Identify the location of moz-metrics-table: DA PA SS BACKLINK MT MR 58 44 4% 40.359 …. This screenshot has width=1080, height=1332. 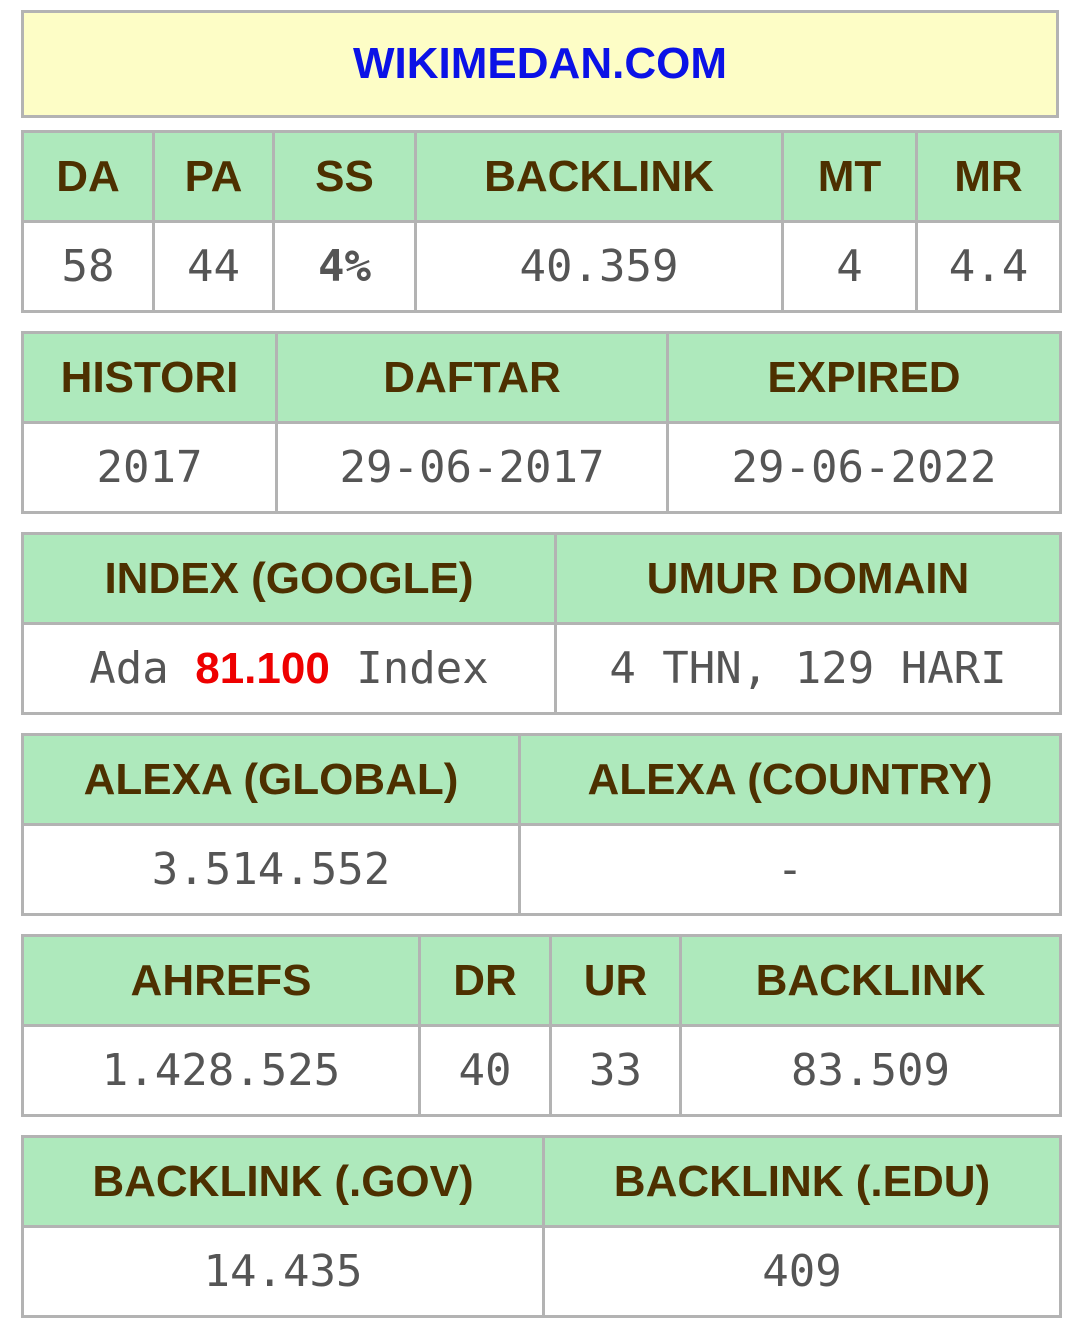
(541, 221).